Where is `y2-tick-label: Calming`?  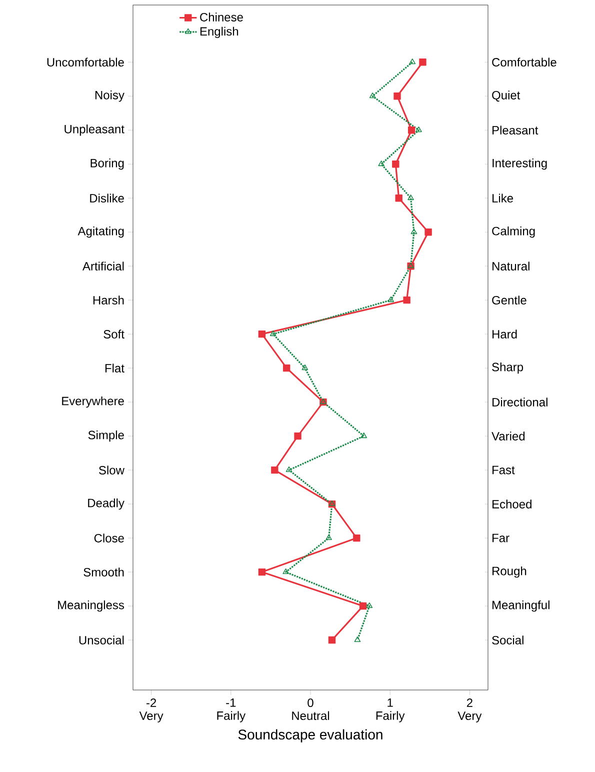 y2-tick-label: Calming is located at coordinates (513, 232).